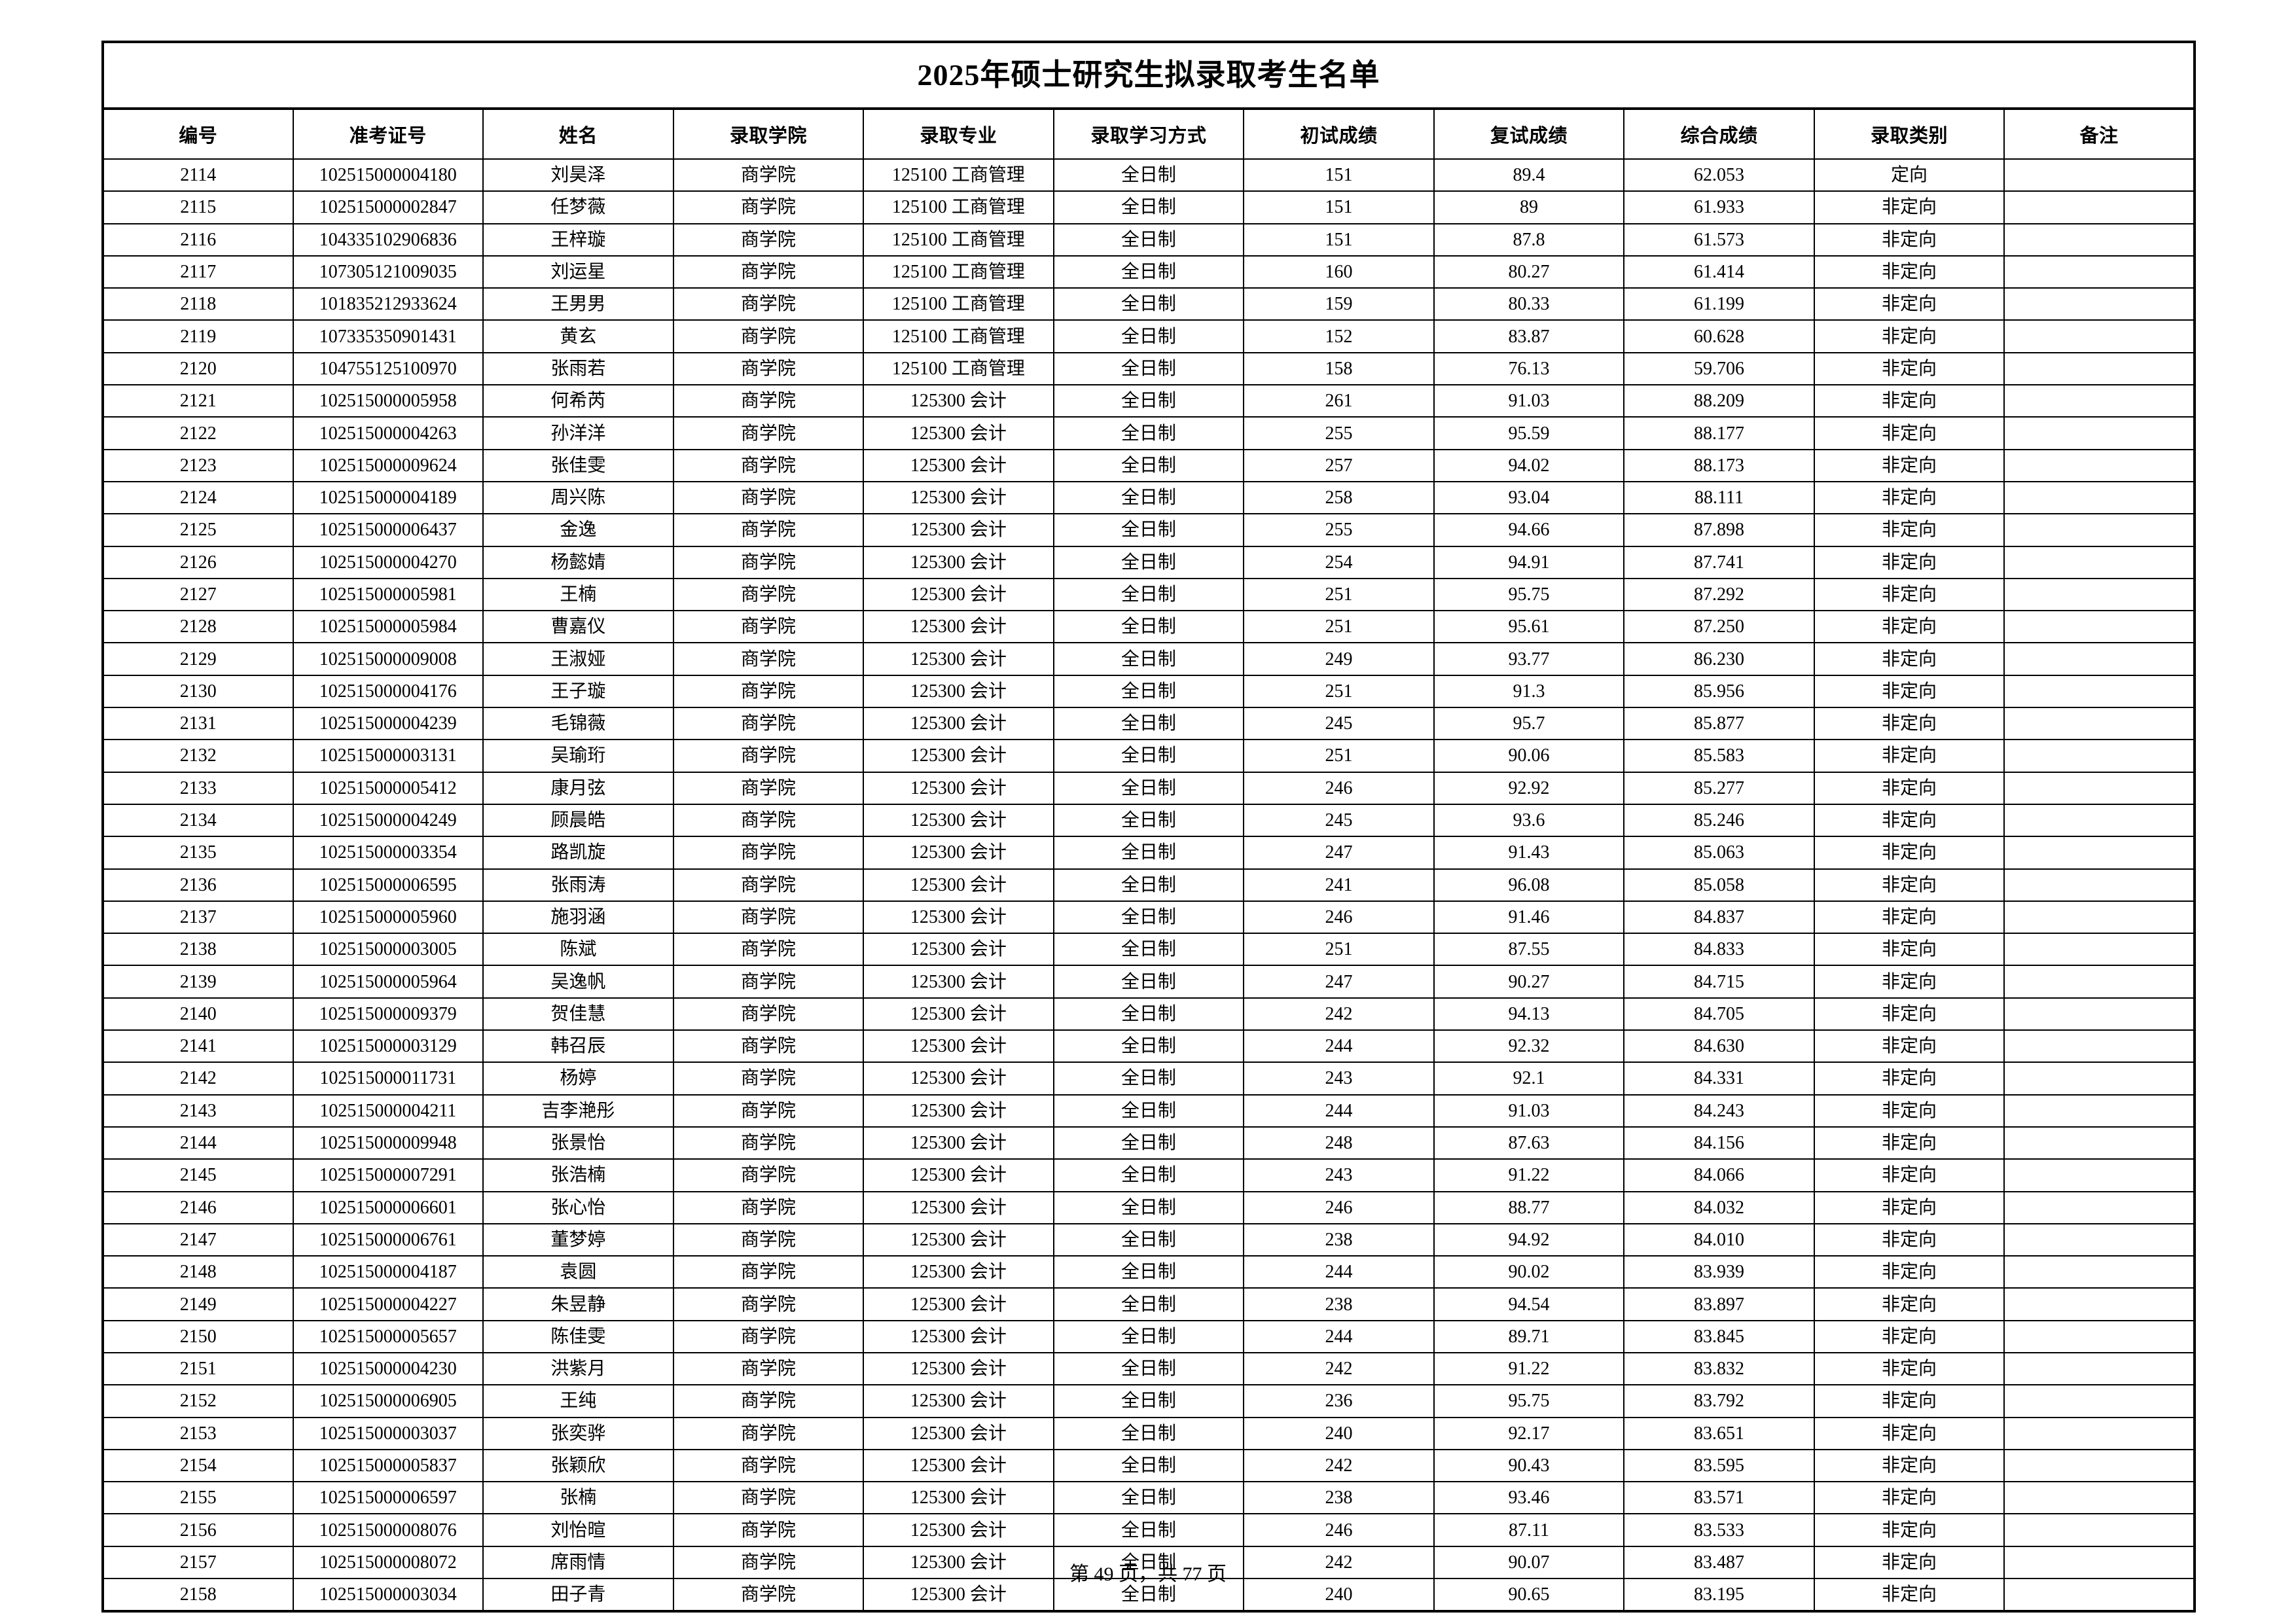  I want to click on cell-id: 2146, so click(198, 1207).